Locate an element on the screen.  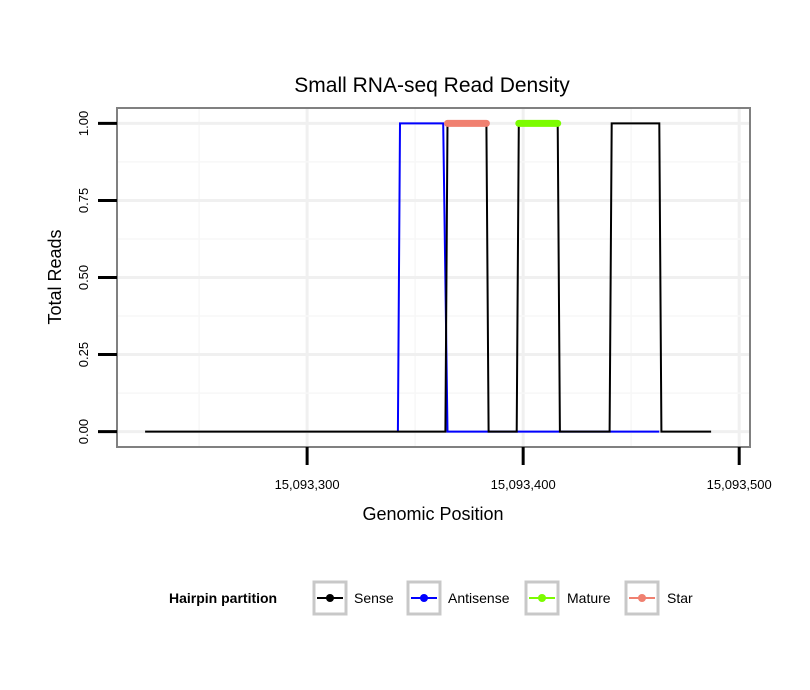
legend-label: Antisense is located at coordinates (479, 598).